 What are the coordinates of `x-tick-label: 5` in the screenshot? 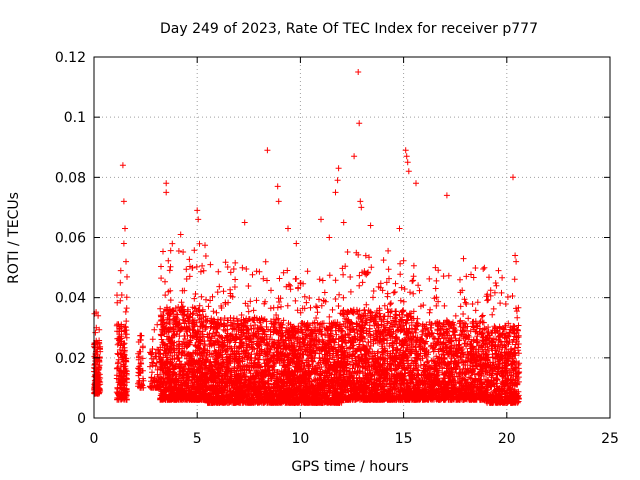 It's located at (197, 439).